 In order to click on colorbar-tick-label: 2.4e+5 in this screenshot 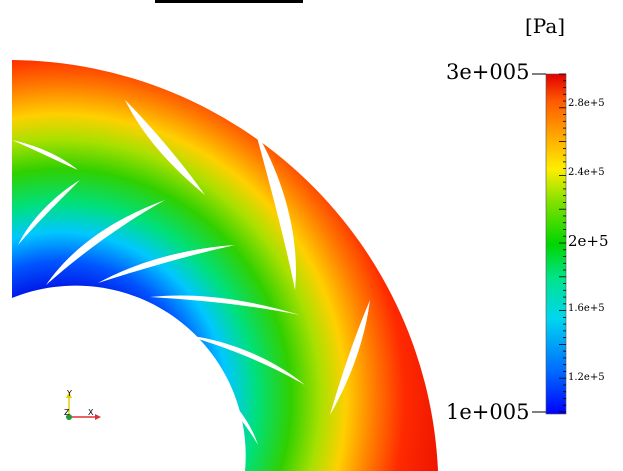, I will do `click(586, 172)`.